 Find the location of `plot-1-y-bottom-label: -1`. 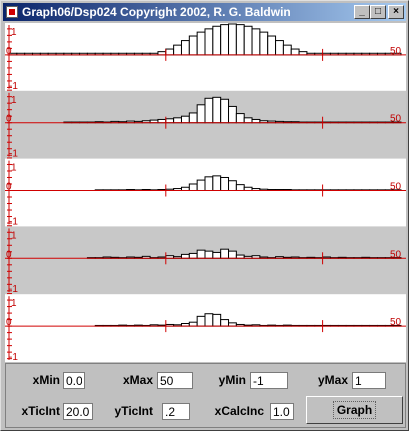

plot-1-y-bottom-label: -1 is located at coordinates (13, 86).